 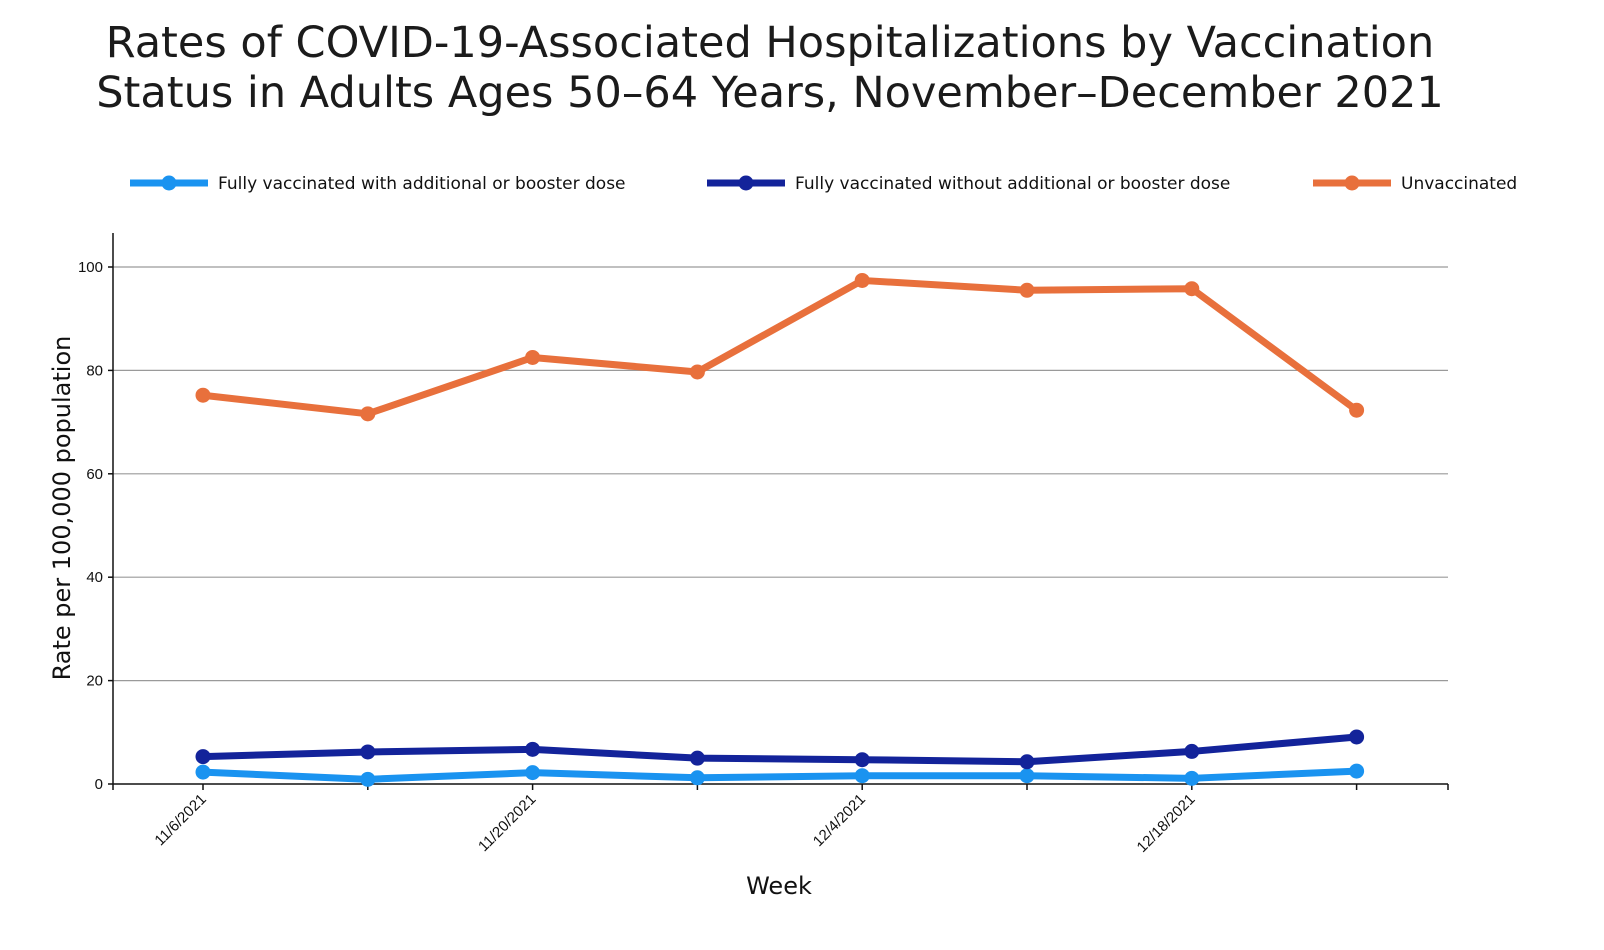 I want to click on y-tick-label: 20, so click(x=94, y=681).